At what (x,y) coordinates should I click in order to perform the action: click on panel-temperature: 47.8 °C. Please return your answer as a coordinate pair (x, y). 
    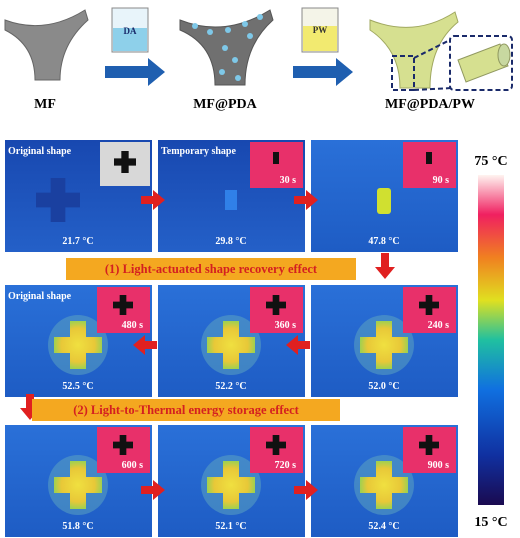
    Looking at the image, I should click on (383, 241).